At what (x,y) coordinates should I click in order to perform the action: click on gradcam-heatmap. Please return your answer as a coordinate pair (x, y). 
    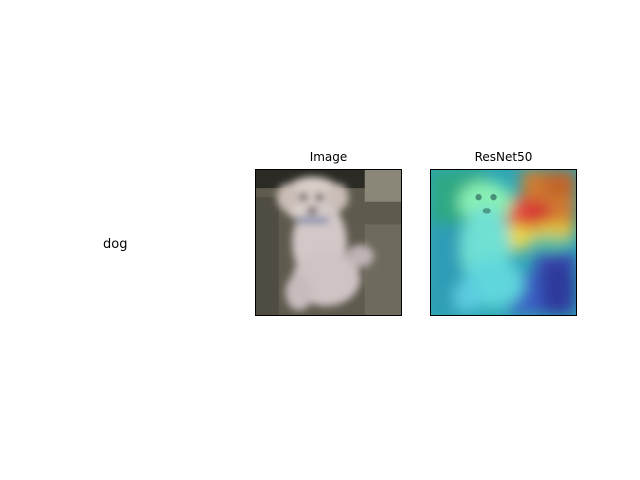
    Looking at the image, I should click on (503, 242).